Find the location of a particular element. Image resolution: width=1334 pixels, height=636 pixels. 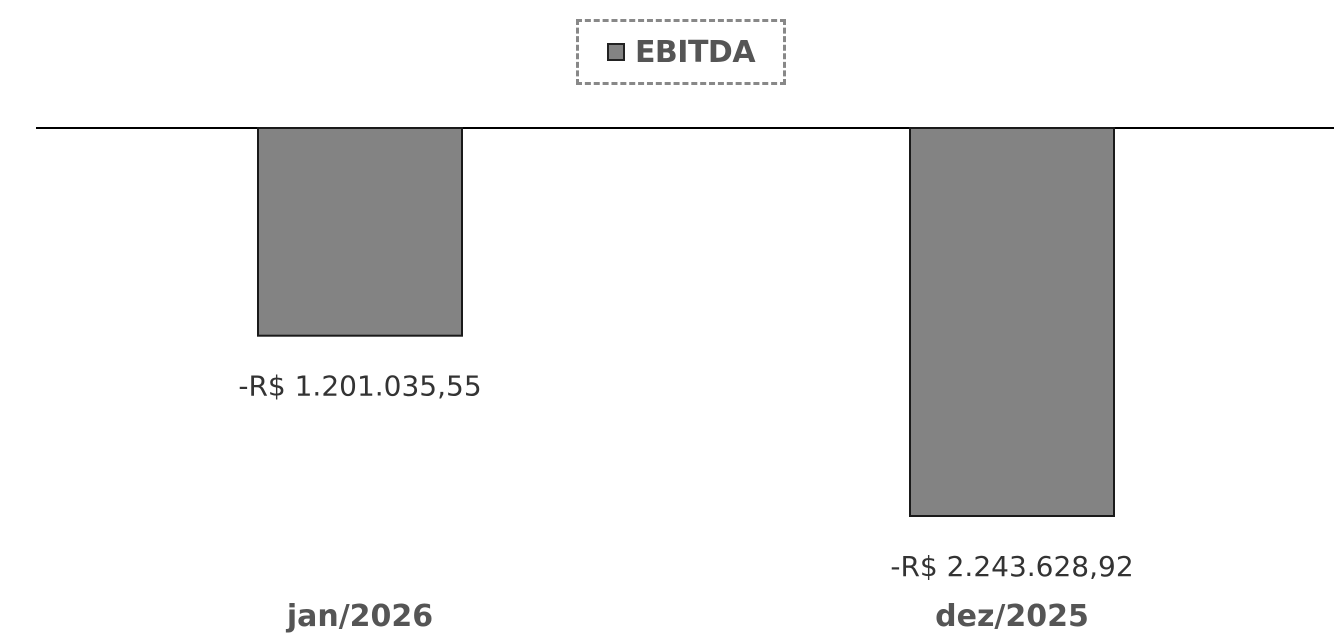

data-label: -R$ 1.201.035,55 is located at coordinates (359, 386).